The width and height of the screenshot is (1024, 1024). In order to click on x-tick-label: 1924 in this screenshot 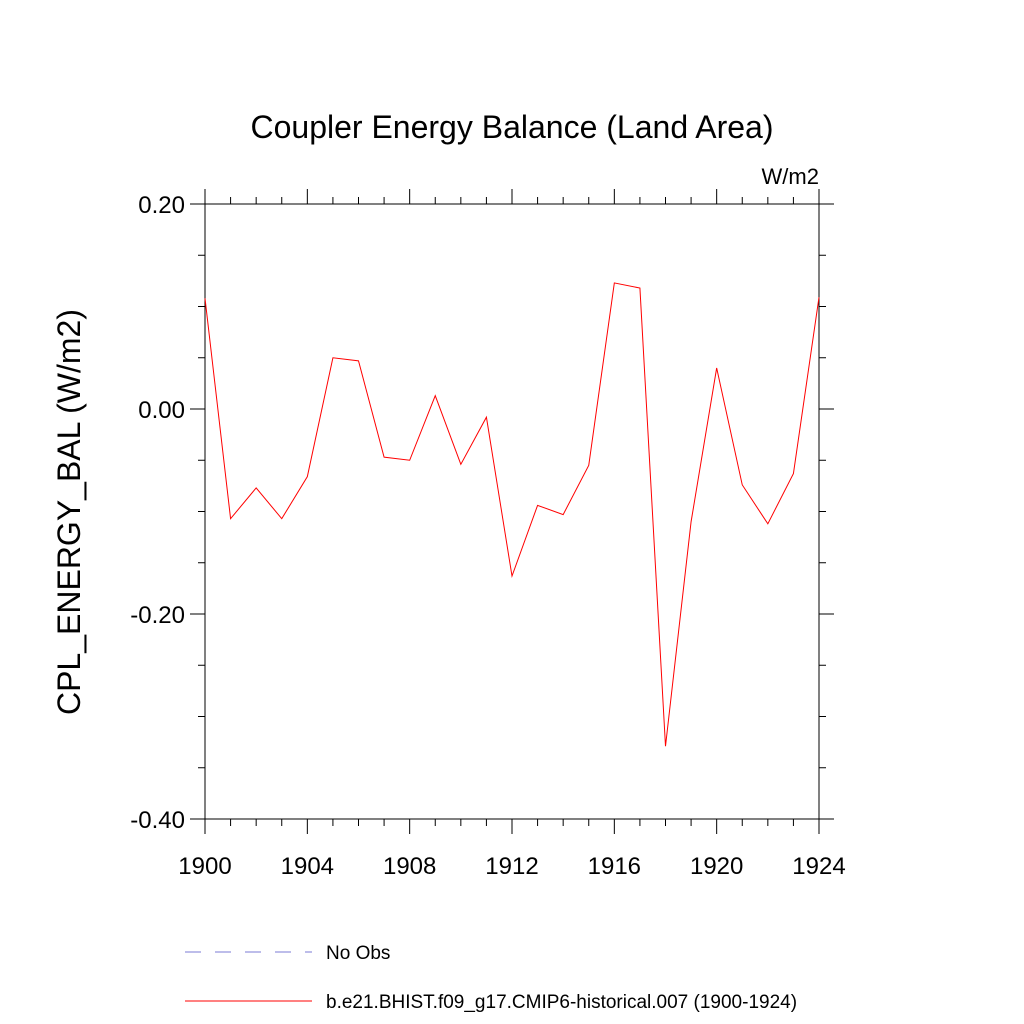, I will do `click(818, 866)`.